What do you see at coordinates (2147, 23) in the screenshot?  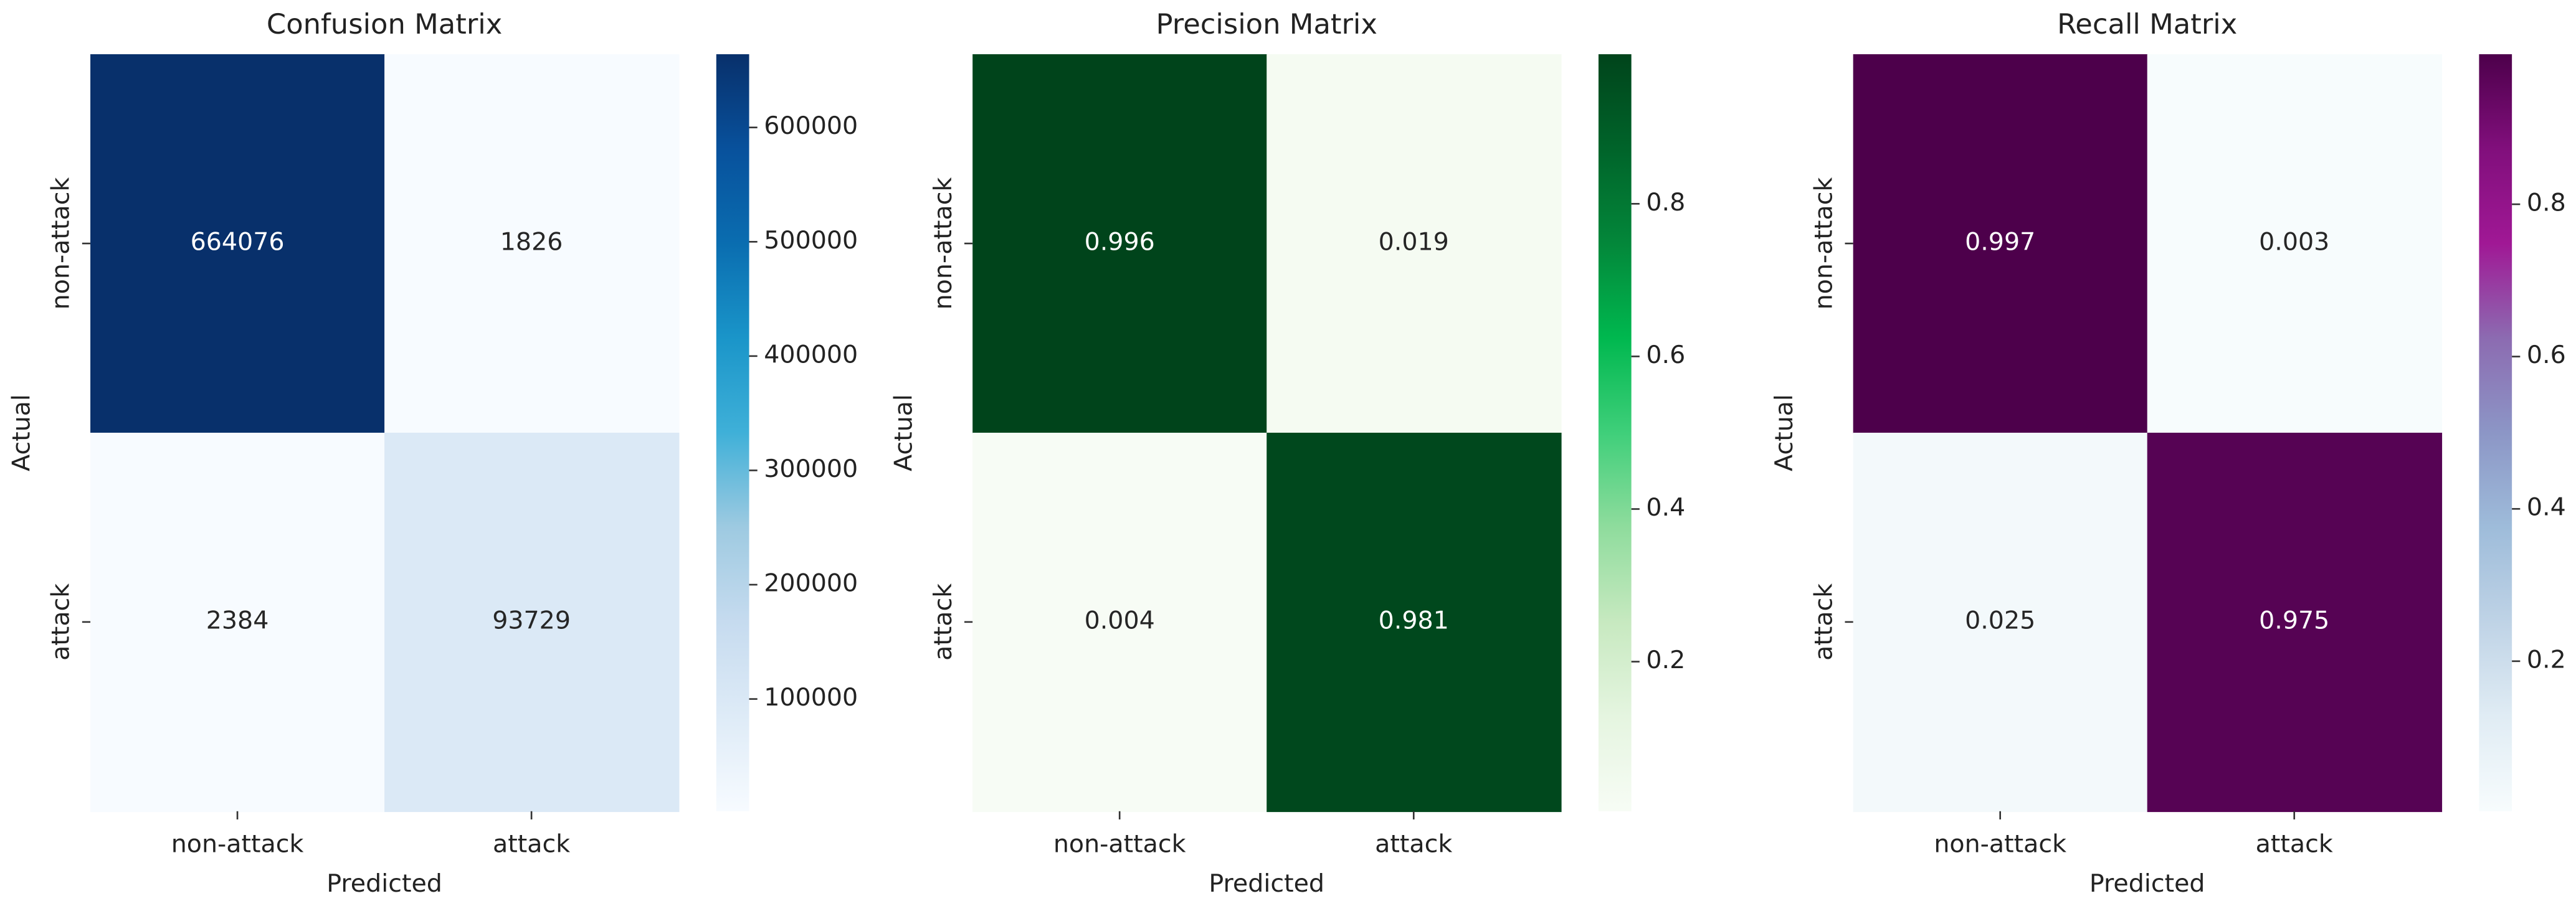 I see `chart-title: Recall Matrix` at bounding box center [2147, 23].